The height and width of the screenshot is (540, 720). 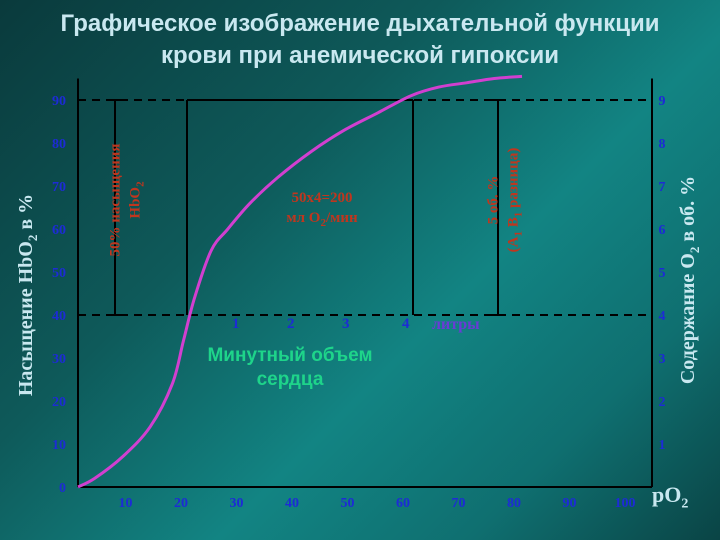 What do you see at coordinates (181, 503) in the screenshot?
I see `x-tick-20: 20` at bounding box center [181, 503].